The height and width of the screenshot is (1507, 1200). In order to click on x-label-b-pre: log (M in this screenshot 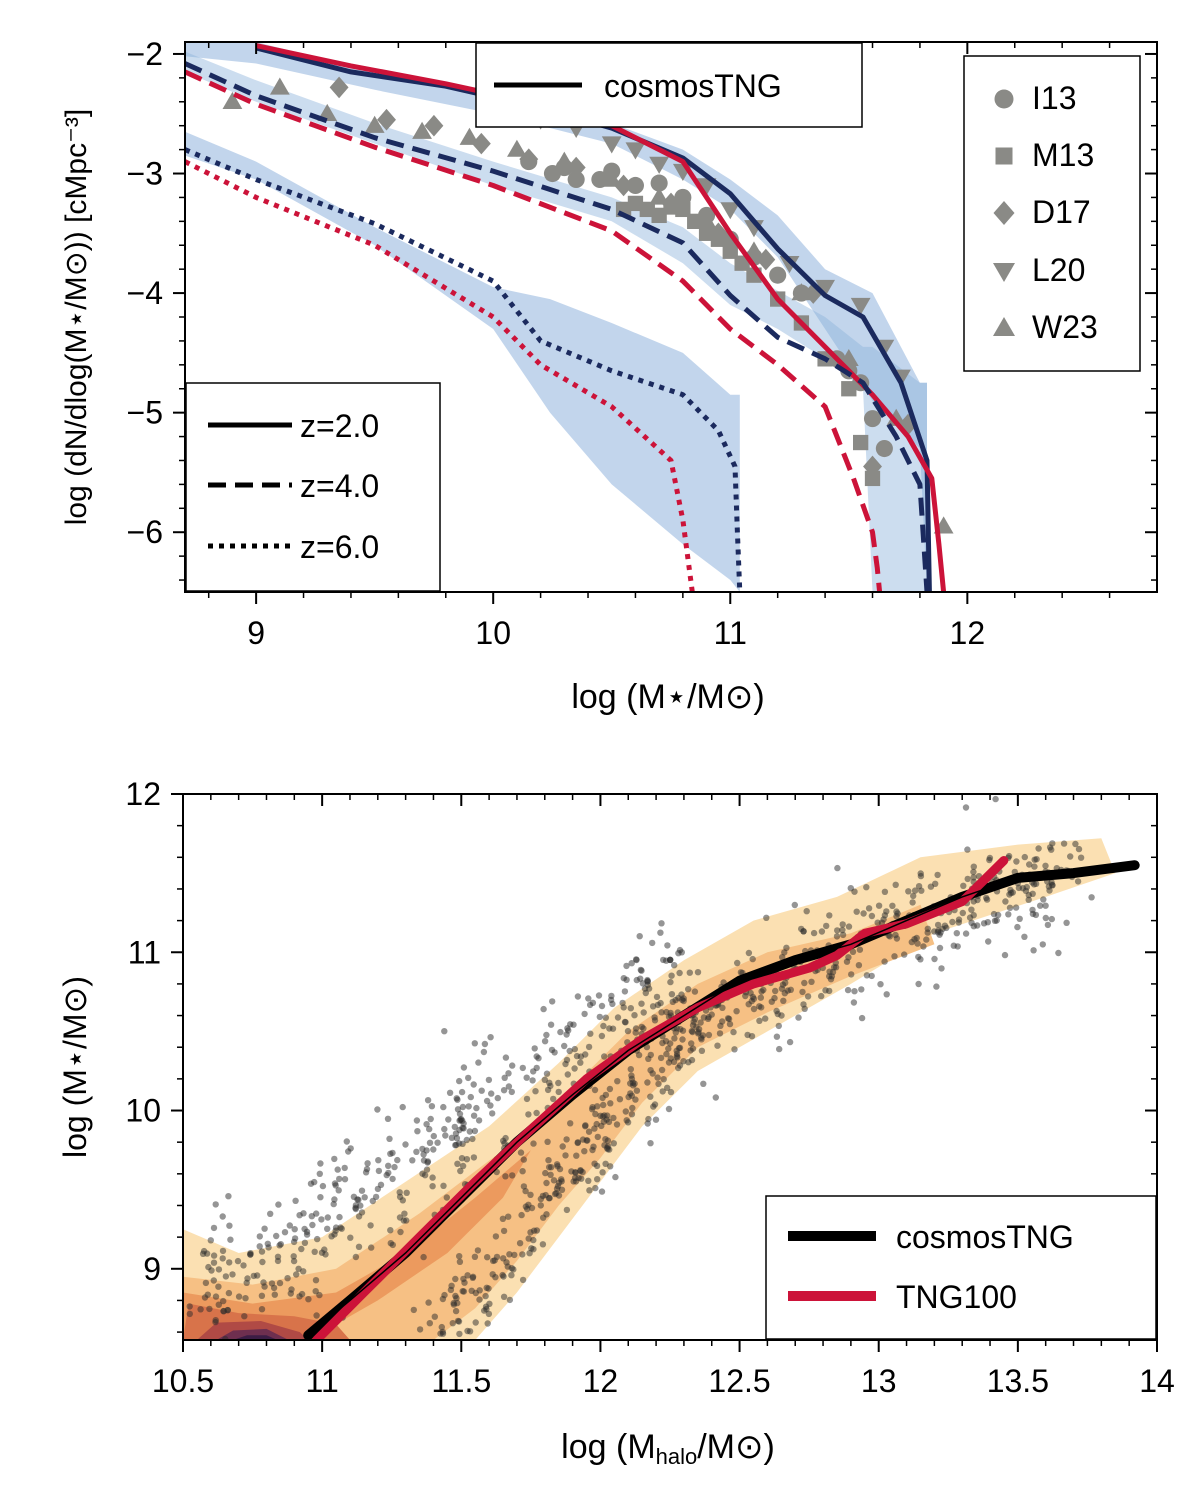, I will do `click(608, 1447)`.